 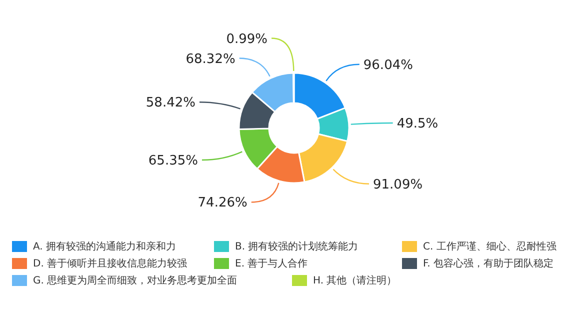 What do you see at coordinates (355, 280) in the screenshot?
I see `legend-label: H. 其他（请注明）` at bounding box center [355, 280].